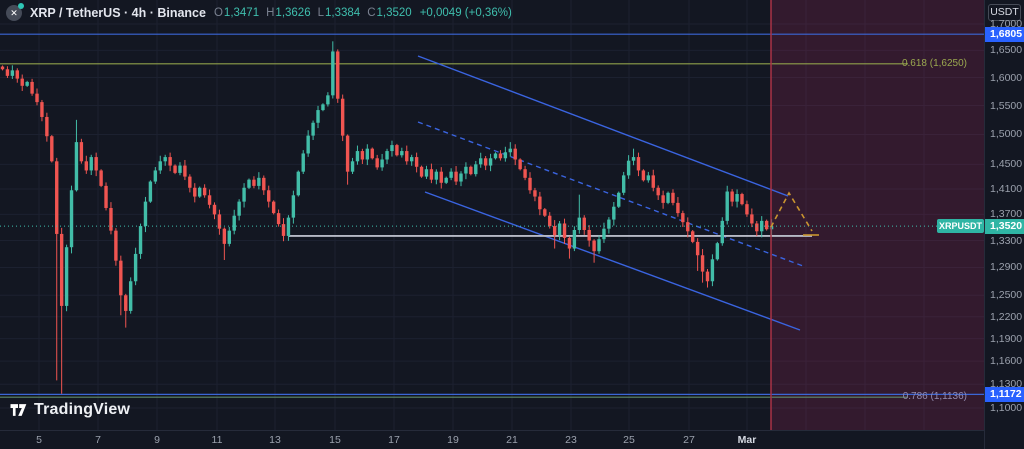  Describe the element at coordinates (389, 13) in the screenshot. I see `close-value: C1,3520` at that location.